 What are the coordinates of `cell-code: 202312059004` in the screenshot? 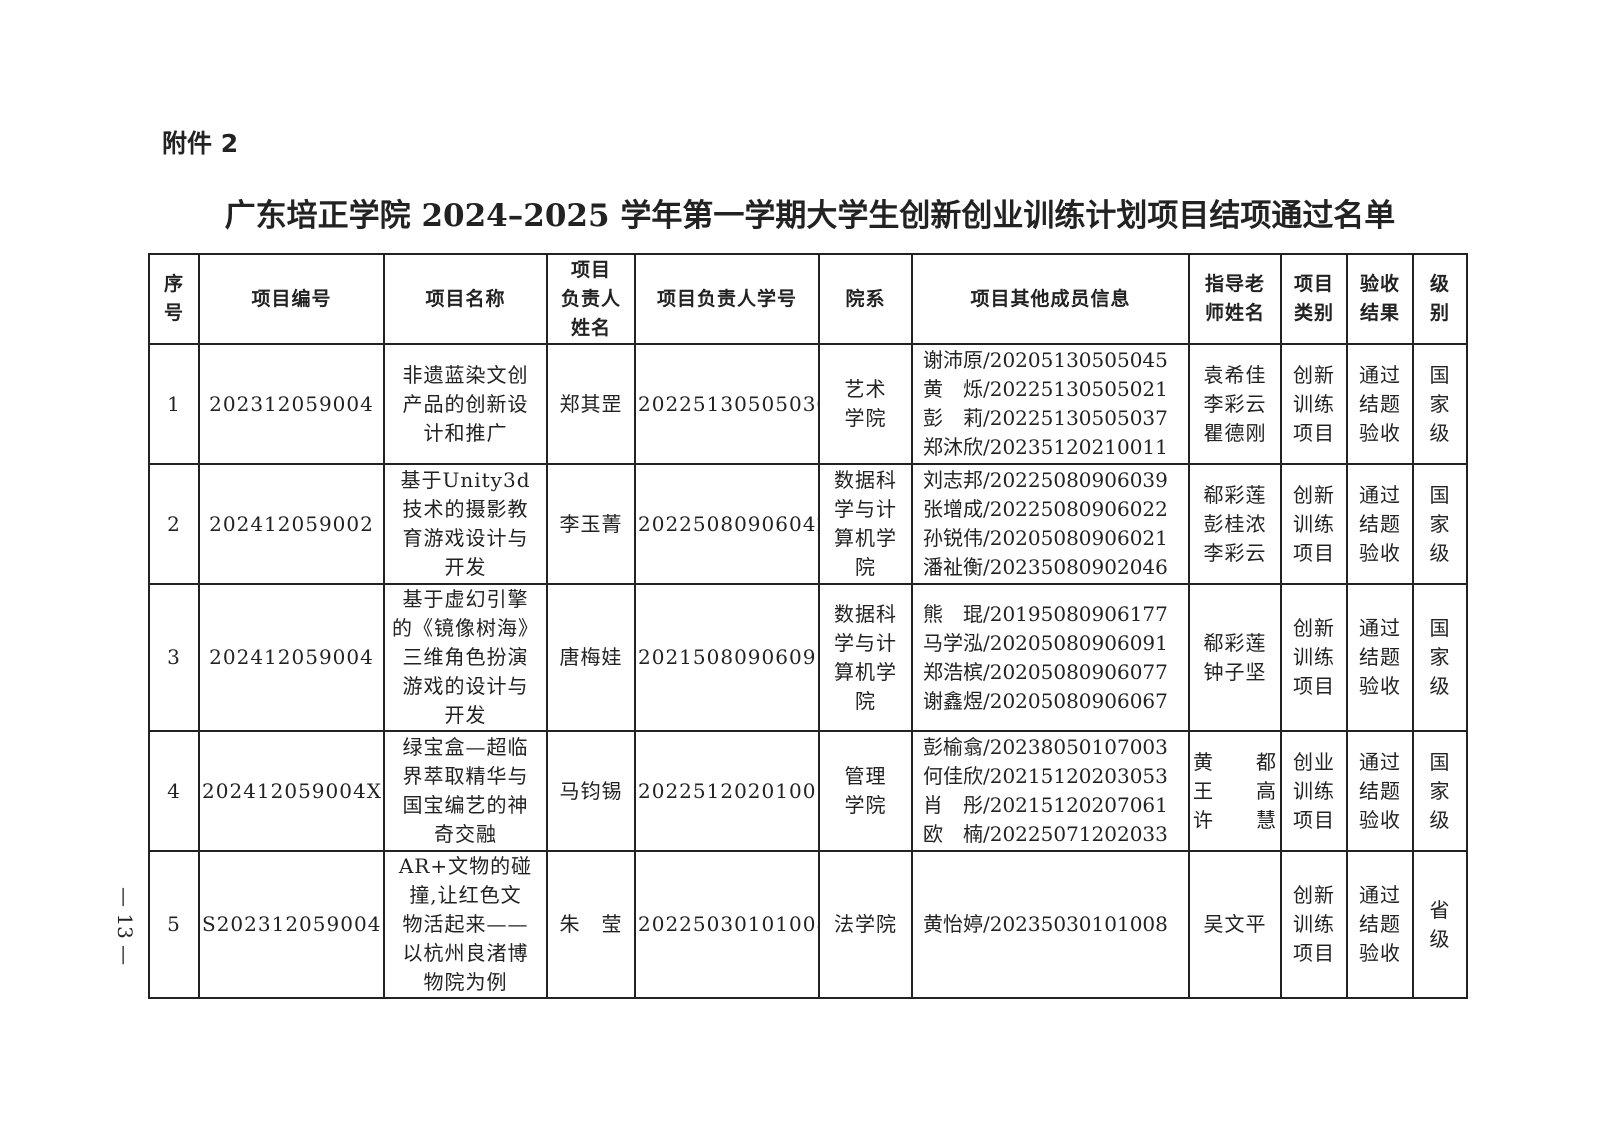 It's located at (291, 404).